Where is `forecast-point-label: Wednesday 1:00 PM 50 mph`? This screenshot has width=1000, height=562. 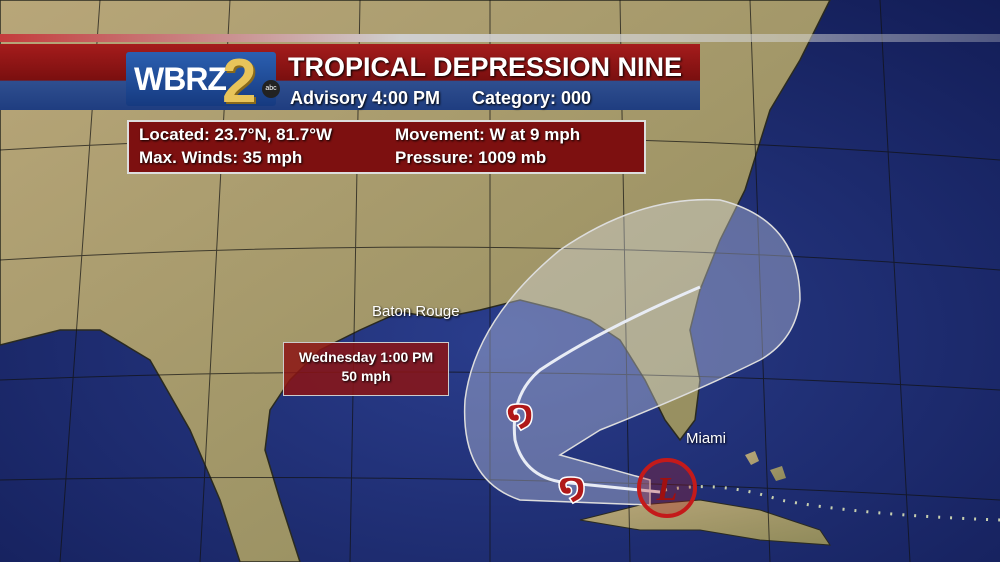
forecast-point-label: Wednesday 1:00 PM 50 mph is located at coordinates (366, 369).